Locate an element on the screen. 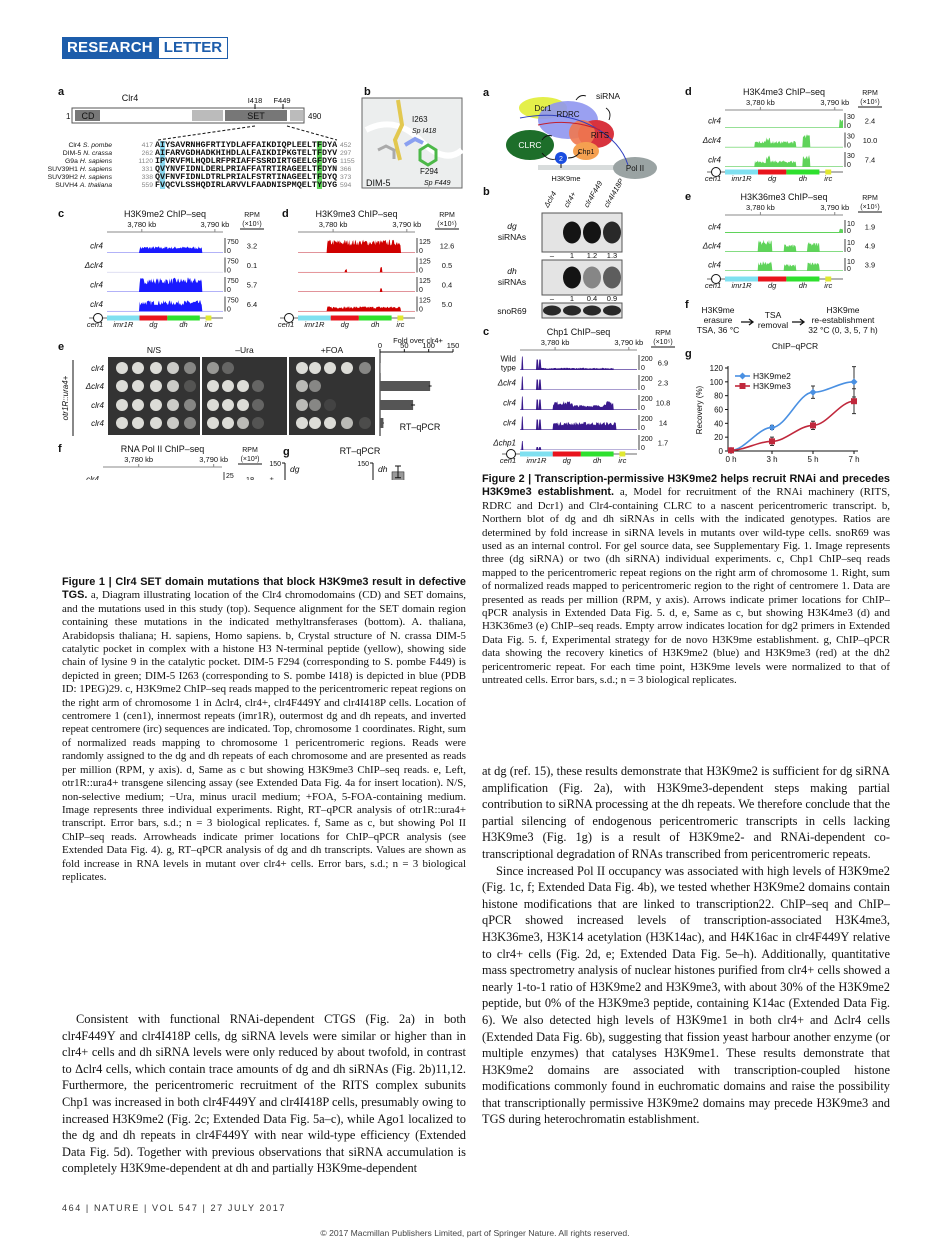  seq-end: 452 is located at coordinates (346, 145).